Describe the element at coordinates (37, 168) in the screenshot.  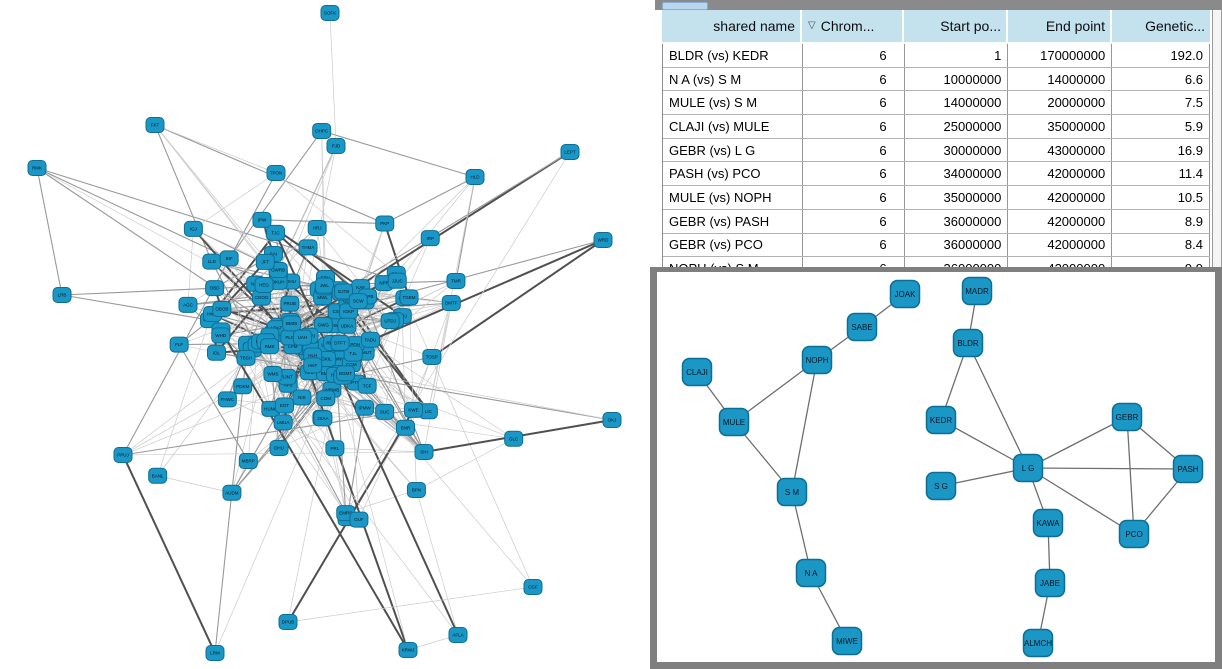
I see `network-node: RMK` at that location.